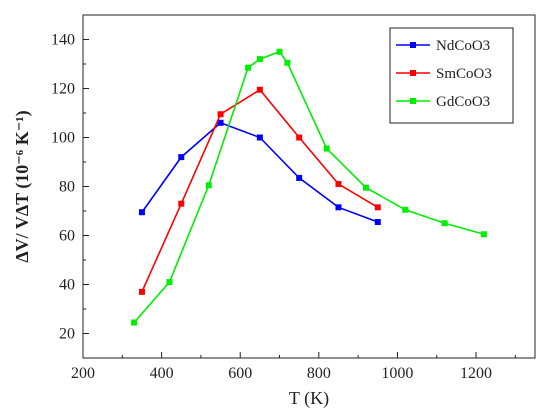 This screenshot has width=550, height=418. I want to click on y-tick-label: 80, so click(67, 187).